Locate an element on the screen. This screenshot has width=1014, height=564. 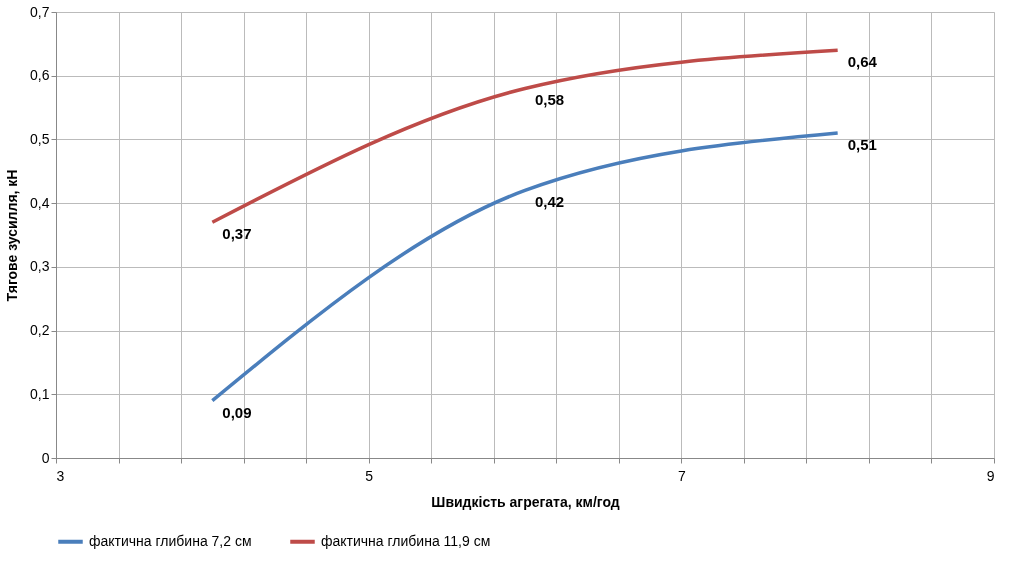
x-tick-label: 3 is located at coordinates (60, 475).